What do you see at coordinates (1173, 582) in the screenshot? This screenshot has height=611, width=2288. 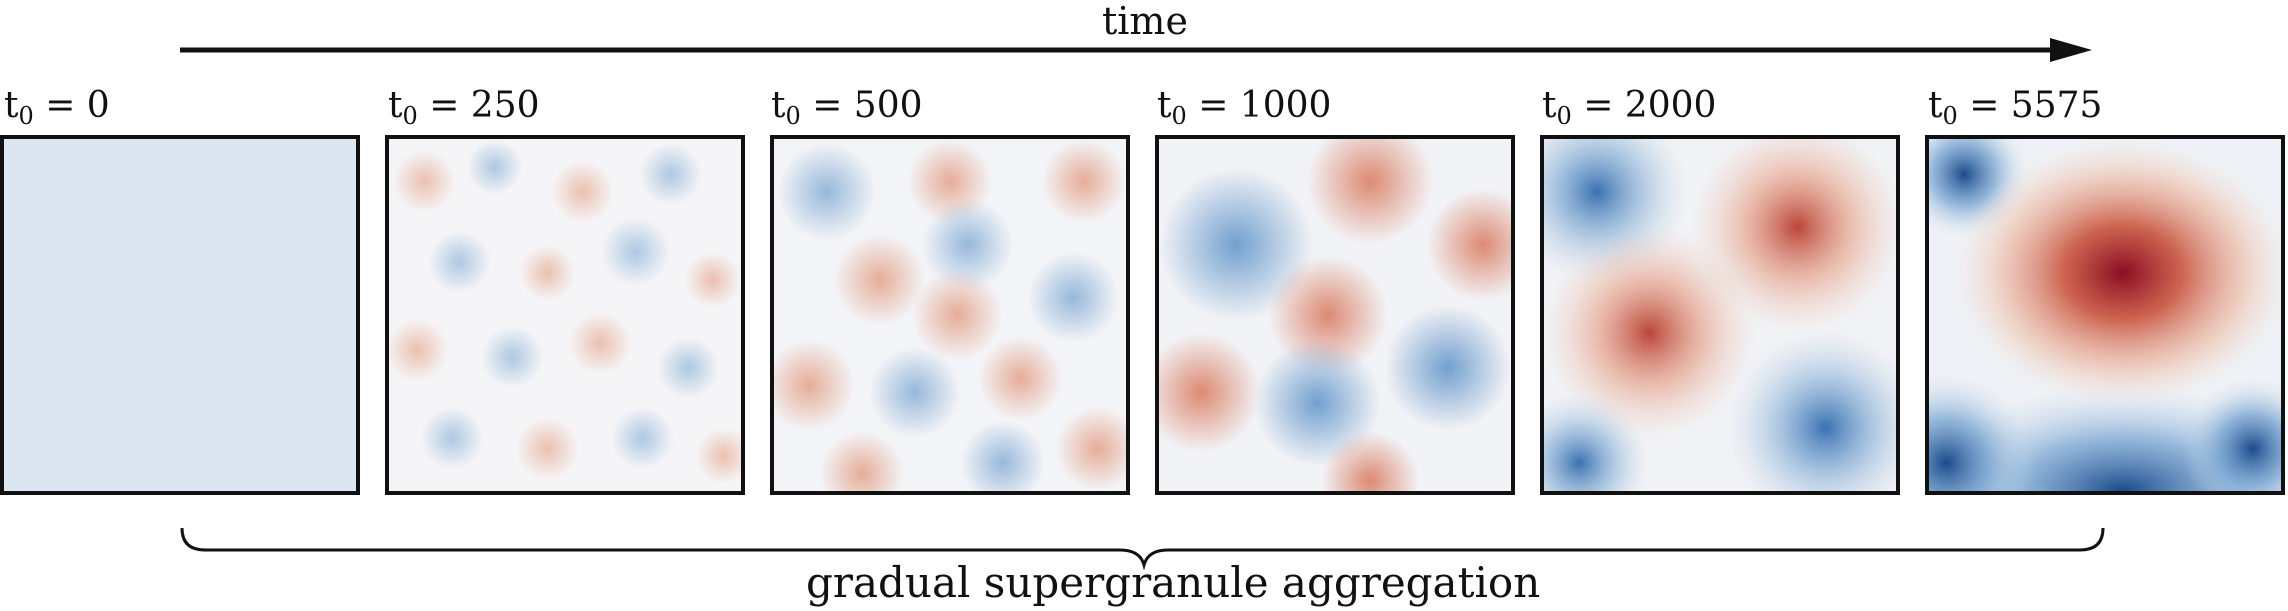 I see `caption: gradual supergranule aggregation` at bounding box center [1173, 582].